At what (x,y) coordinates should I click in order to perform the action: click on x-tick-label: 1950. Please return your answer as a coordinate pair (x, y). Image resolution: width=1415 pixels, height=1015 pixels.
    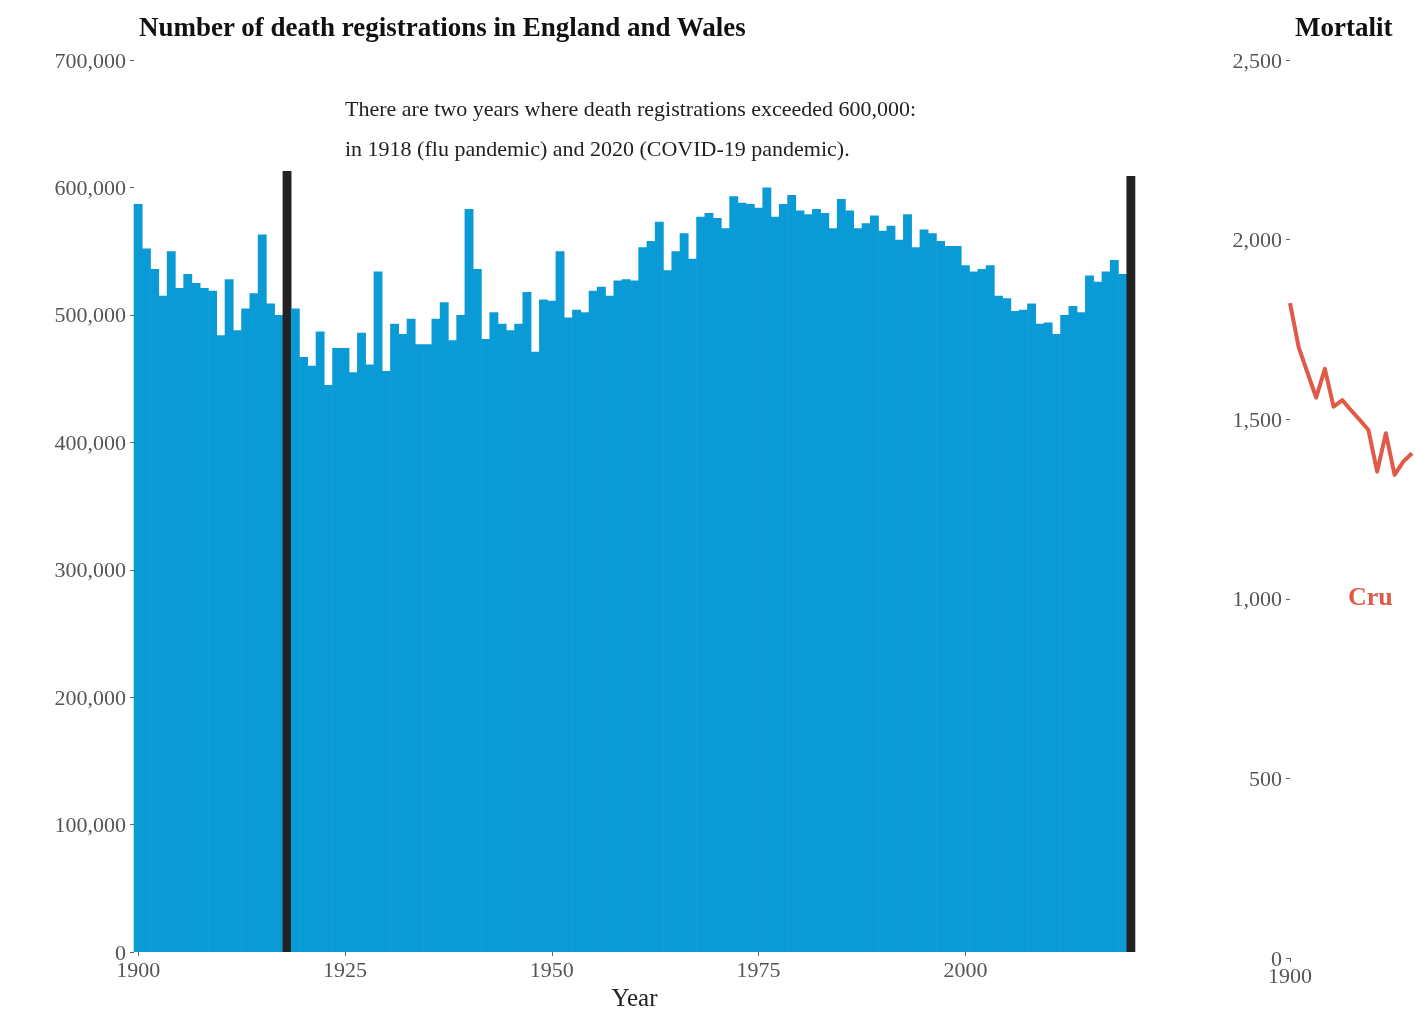
    Looking at the image, I should click on (551, 969).